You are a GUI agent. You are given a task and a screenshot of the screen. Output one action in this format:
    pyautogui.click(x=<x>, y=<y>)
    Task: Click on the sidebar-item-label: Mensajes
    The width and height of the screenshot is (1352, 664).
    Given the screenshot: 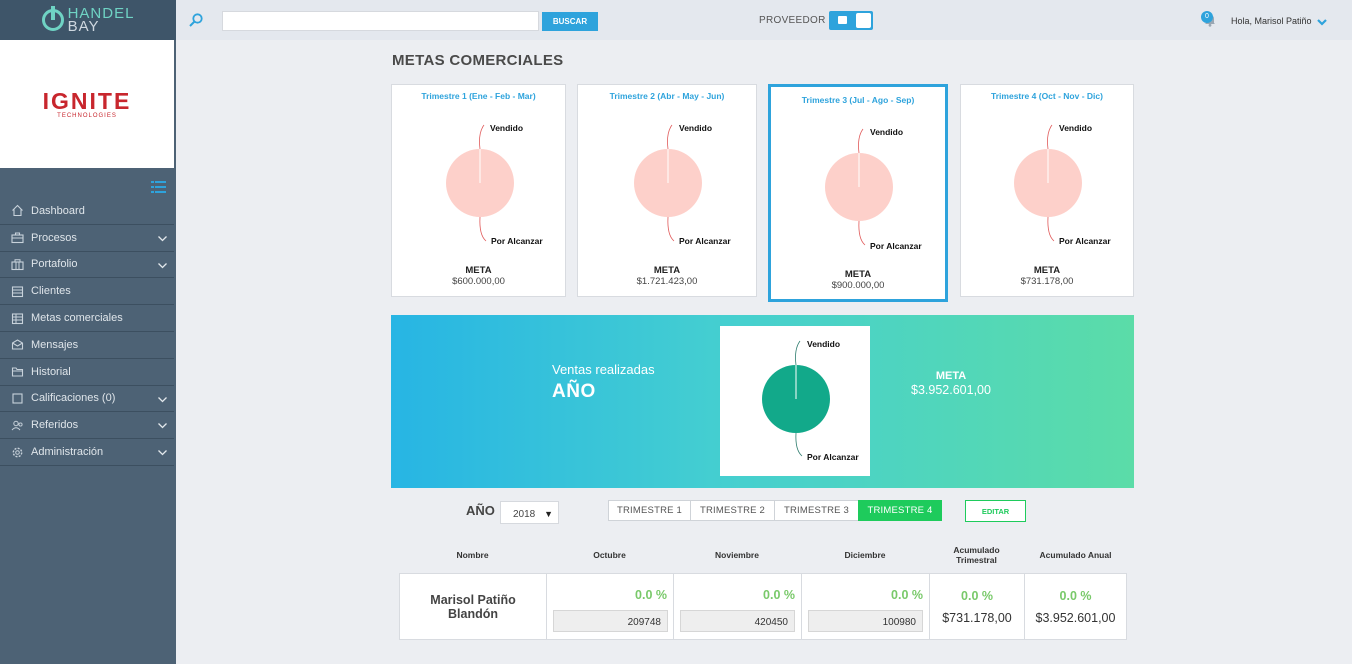 What is the action you would take?
    pyautogui.click(x=55, y=344)
    